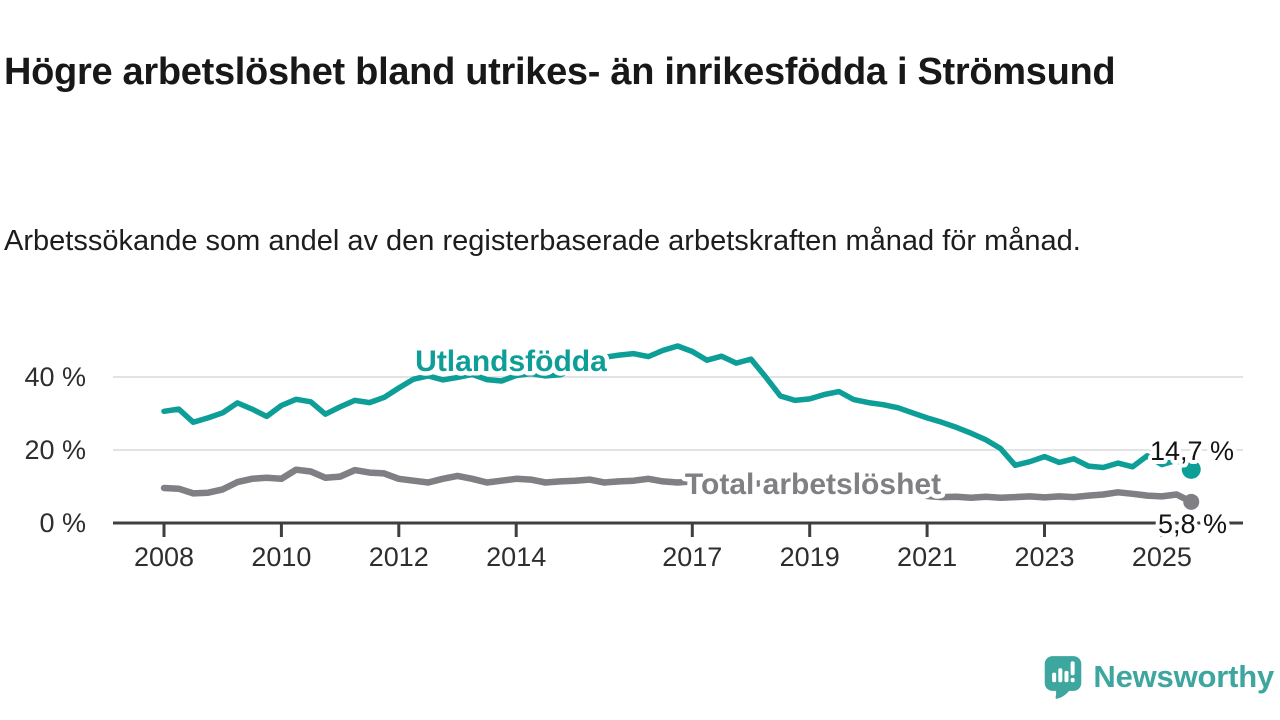 The width and height of the screenshot is (1280, 720). I want to click on y-tick-label-0: 0 %, so click(62, 523).